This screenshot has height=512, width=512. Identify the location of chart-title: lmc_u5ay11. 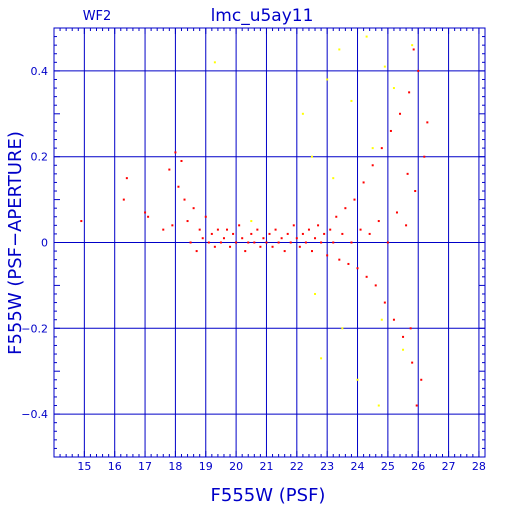
(262, 16).